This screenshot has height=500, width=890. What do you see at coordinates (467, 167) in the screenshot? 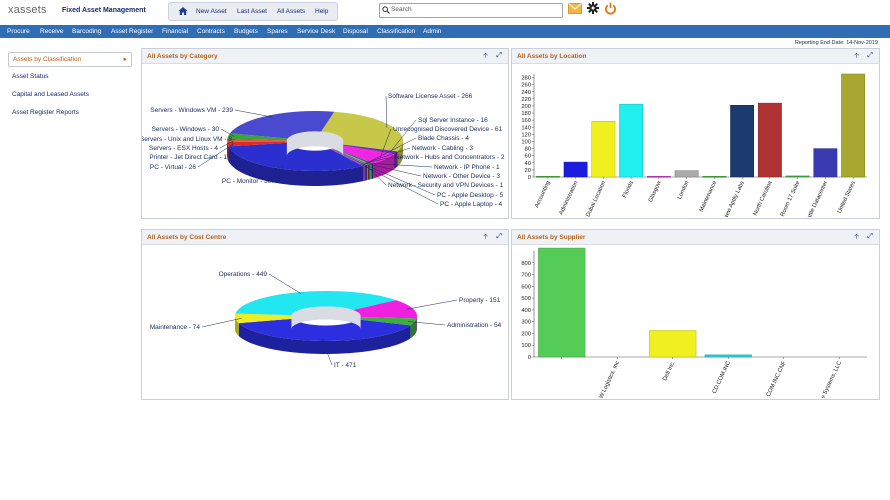
I see `pie-label-network-ip-phone-1: Network - IP Phone - 1` at bounding box center [467, 167].